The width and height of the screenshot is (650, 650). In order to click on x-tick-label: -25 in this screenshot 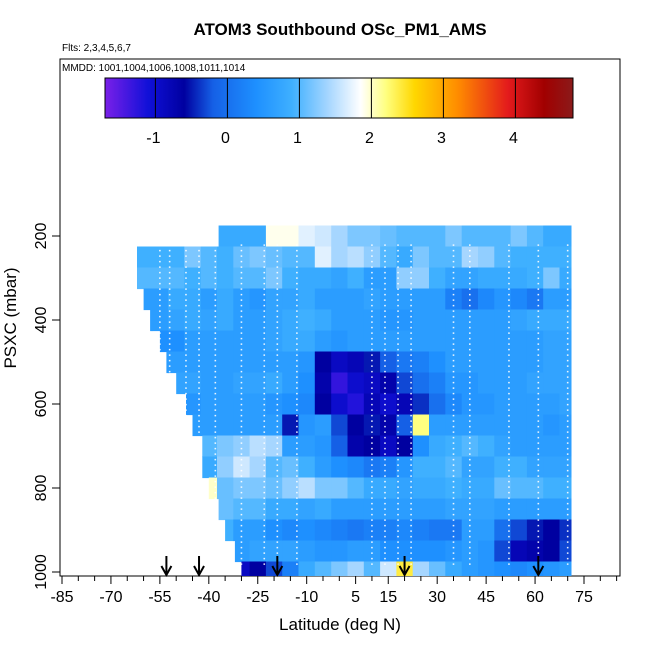, I will do `click(257, 597)`.